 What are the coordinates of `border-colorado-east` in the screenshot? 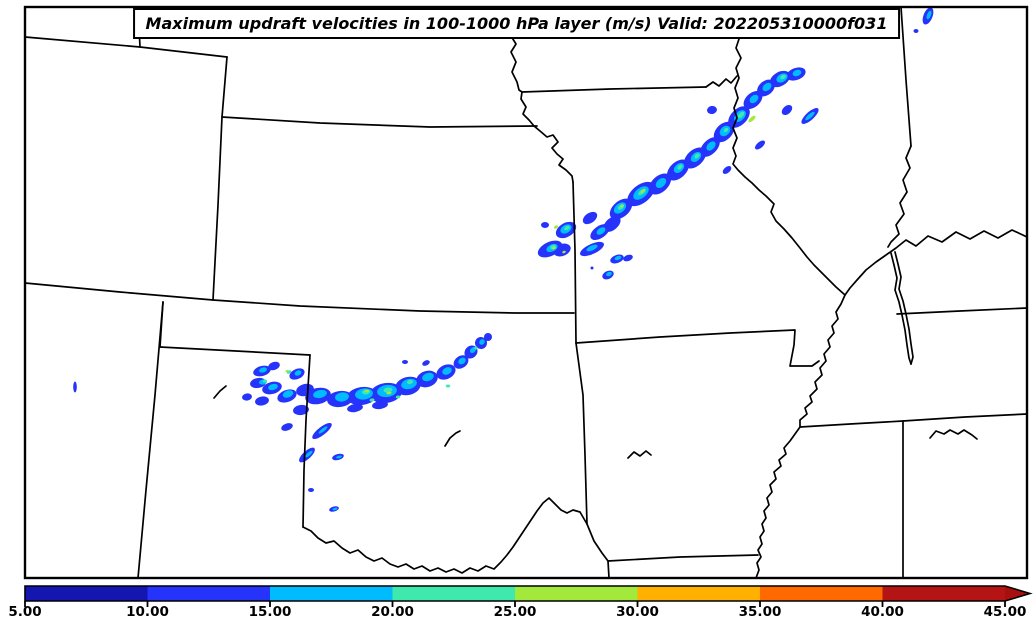 It's located at (220, 178).